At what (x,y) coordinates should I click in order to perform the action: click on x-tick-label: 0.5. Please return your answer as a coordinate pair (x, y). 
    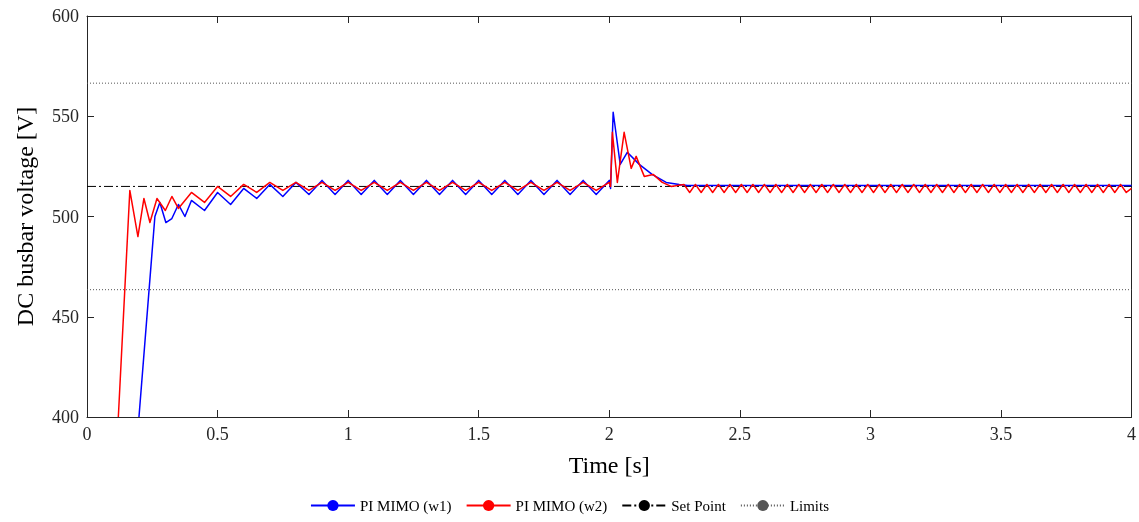
    Looking at the image, I should click on (217, 434).